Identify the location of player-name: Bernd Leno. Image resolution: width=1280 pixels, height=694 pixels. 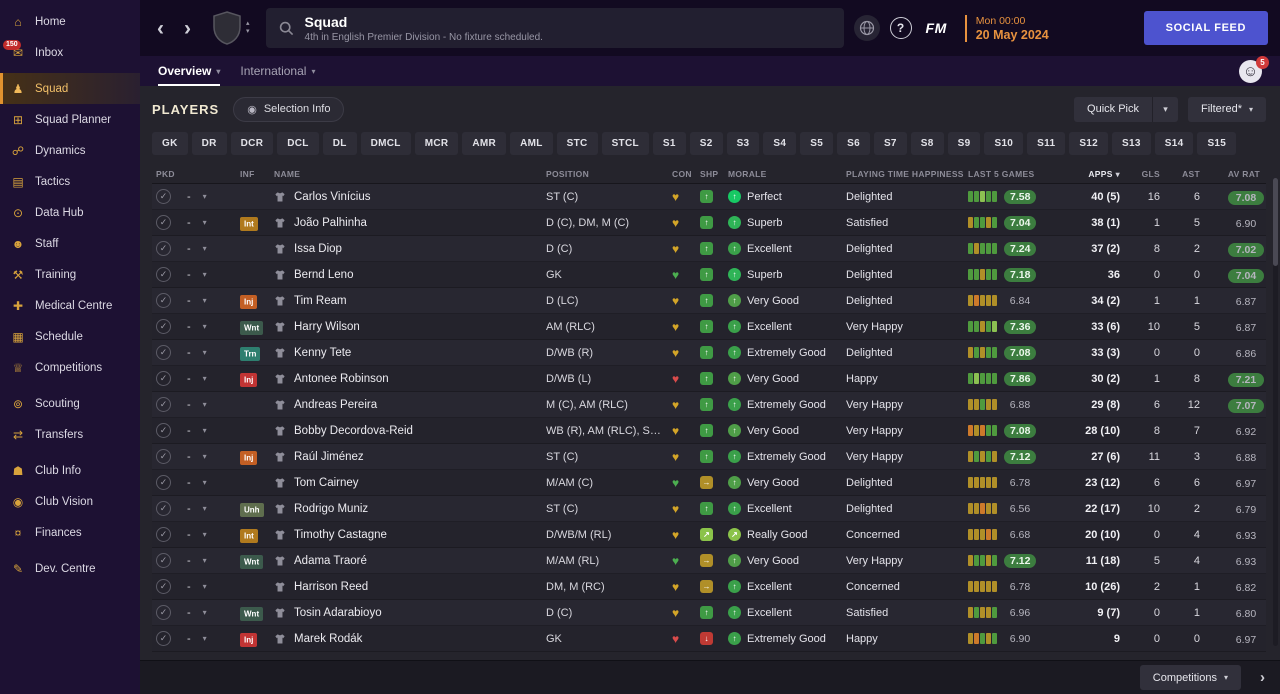
(324, 274).